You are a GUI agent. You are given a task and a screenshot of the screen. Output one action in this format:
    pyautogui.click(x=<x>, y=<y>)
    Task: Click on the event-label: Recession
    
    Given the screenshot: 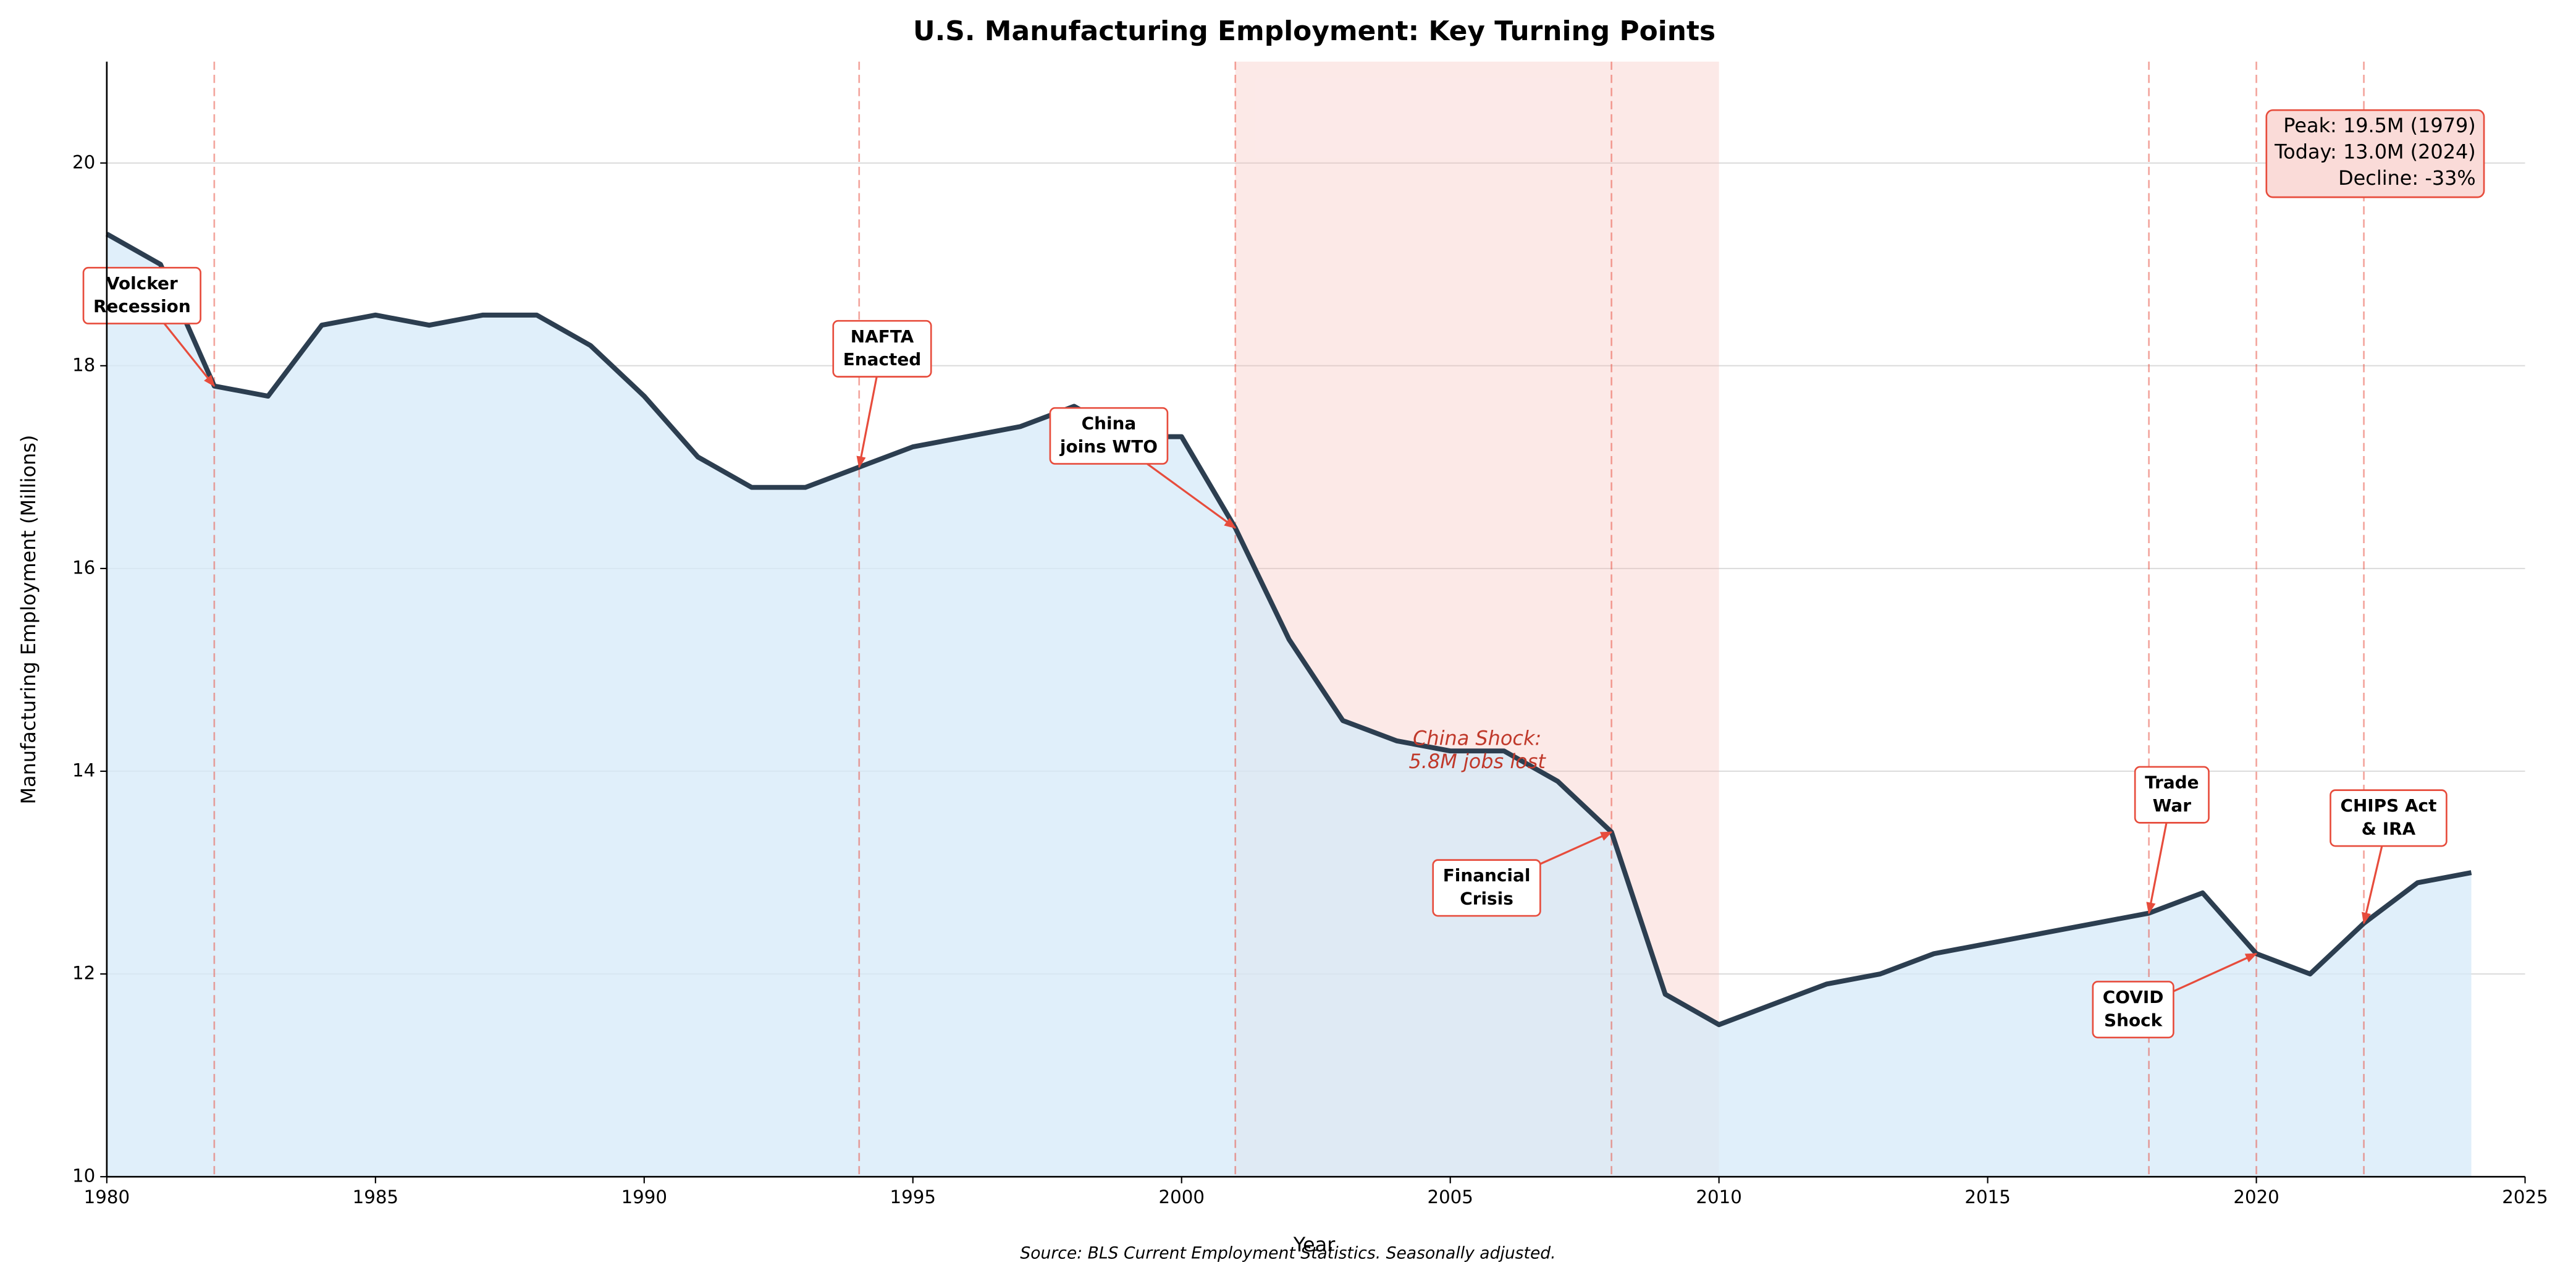 What is the action you would take?
    pyautogui.click(x=142, y=306)
    